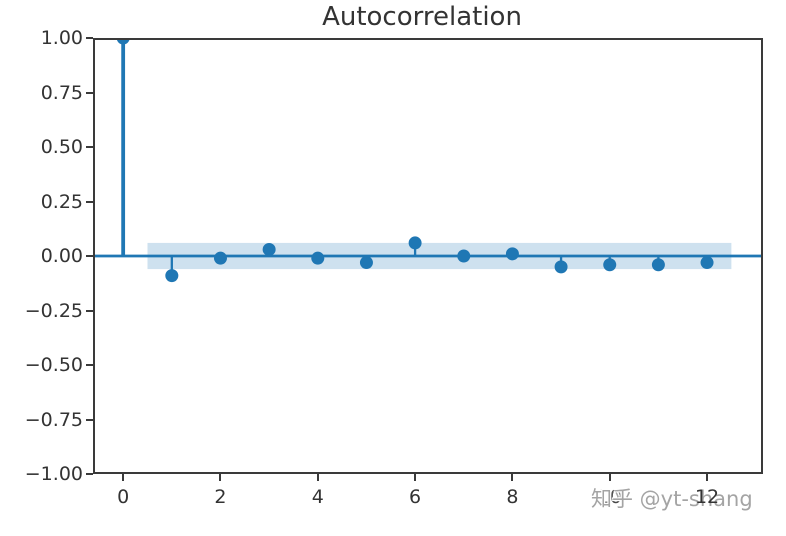 The width and height of the screenshot is (786, 536). I want to click on x-tick-label: 2, so click(220, 497).